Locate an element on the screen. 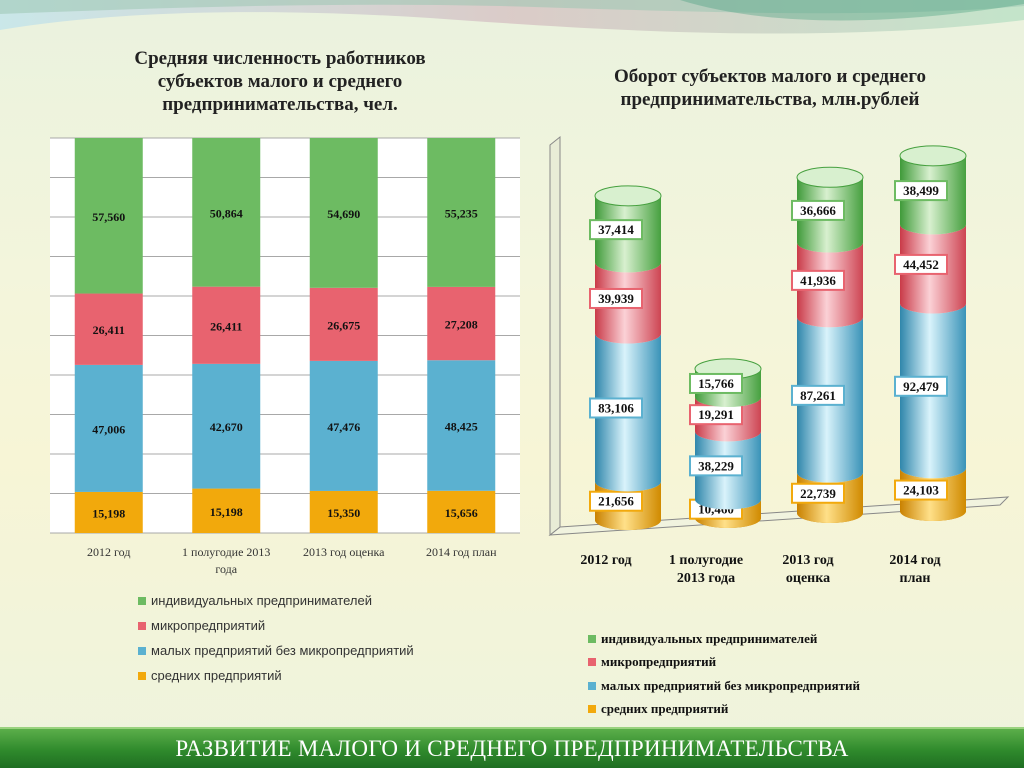  left-legend-item: малых предприятий без микропредприятий is located at coordinates (276, 650).